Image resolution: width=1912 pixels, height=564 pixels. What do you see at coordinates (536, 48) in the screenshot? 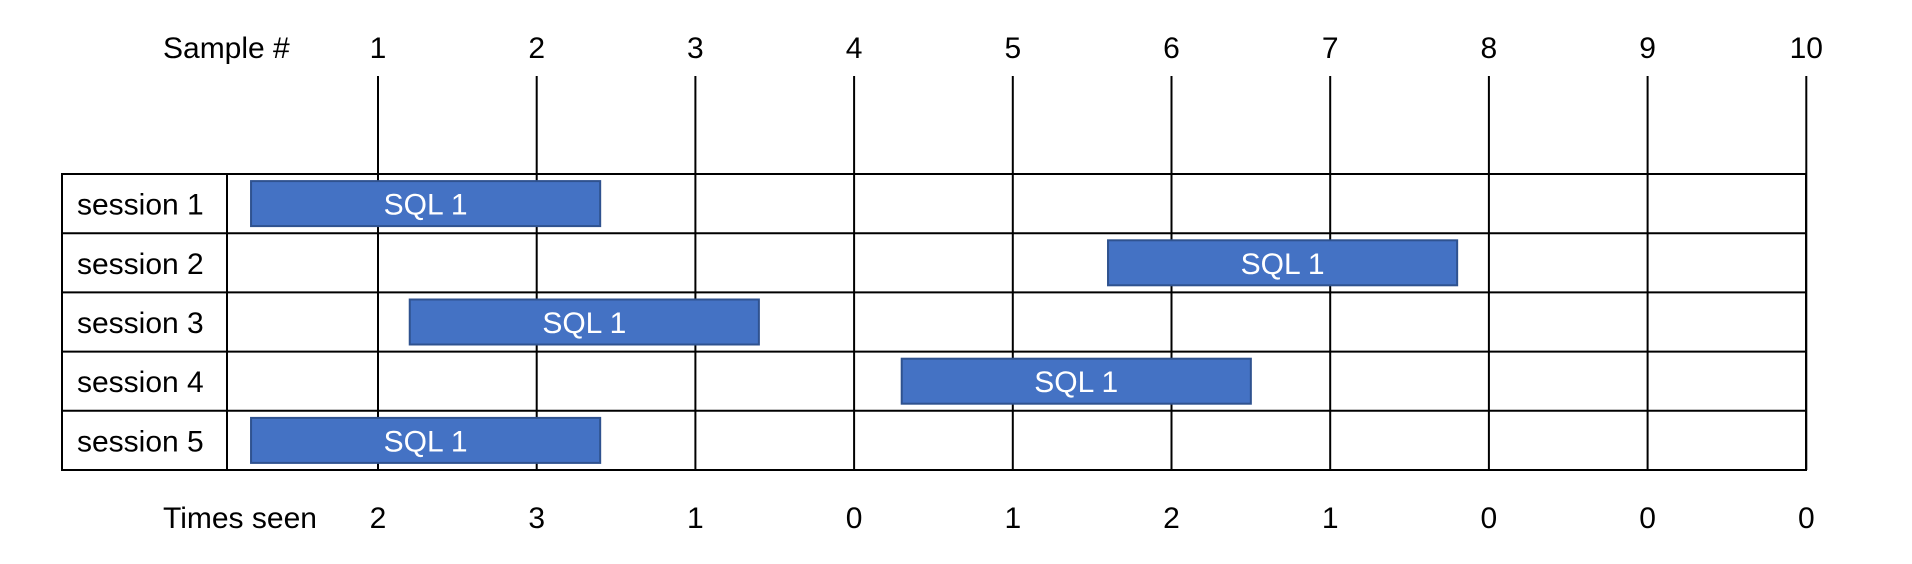
I see `sample-number: 2` at bounding box center [536, 48].